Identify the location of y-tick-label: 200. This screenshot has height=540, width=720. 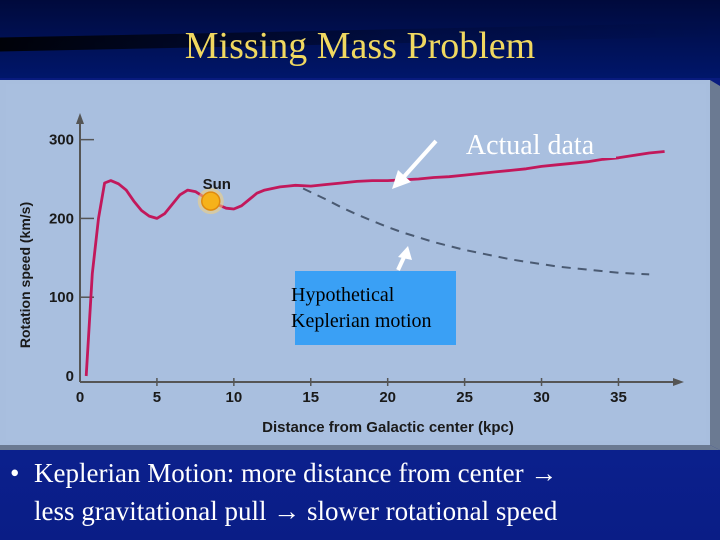
(61, 218).